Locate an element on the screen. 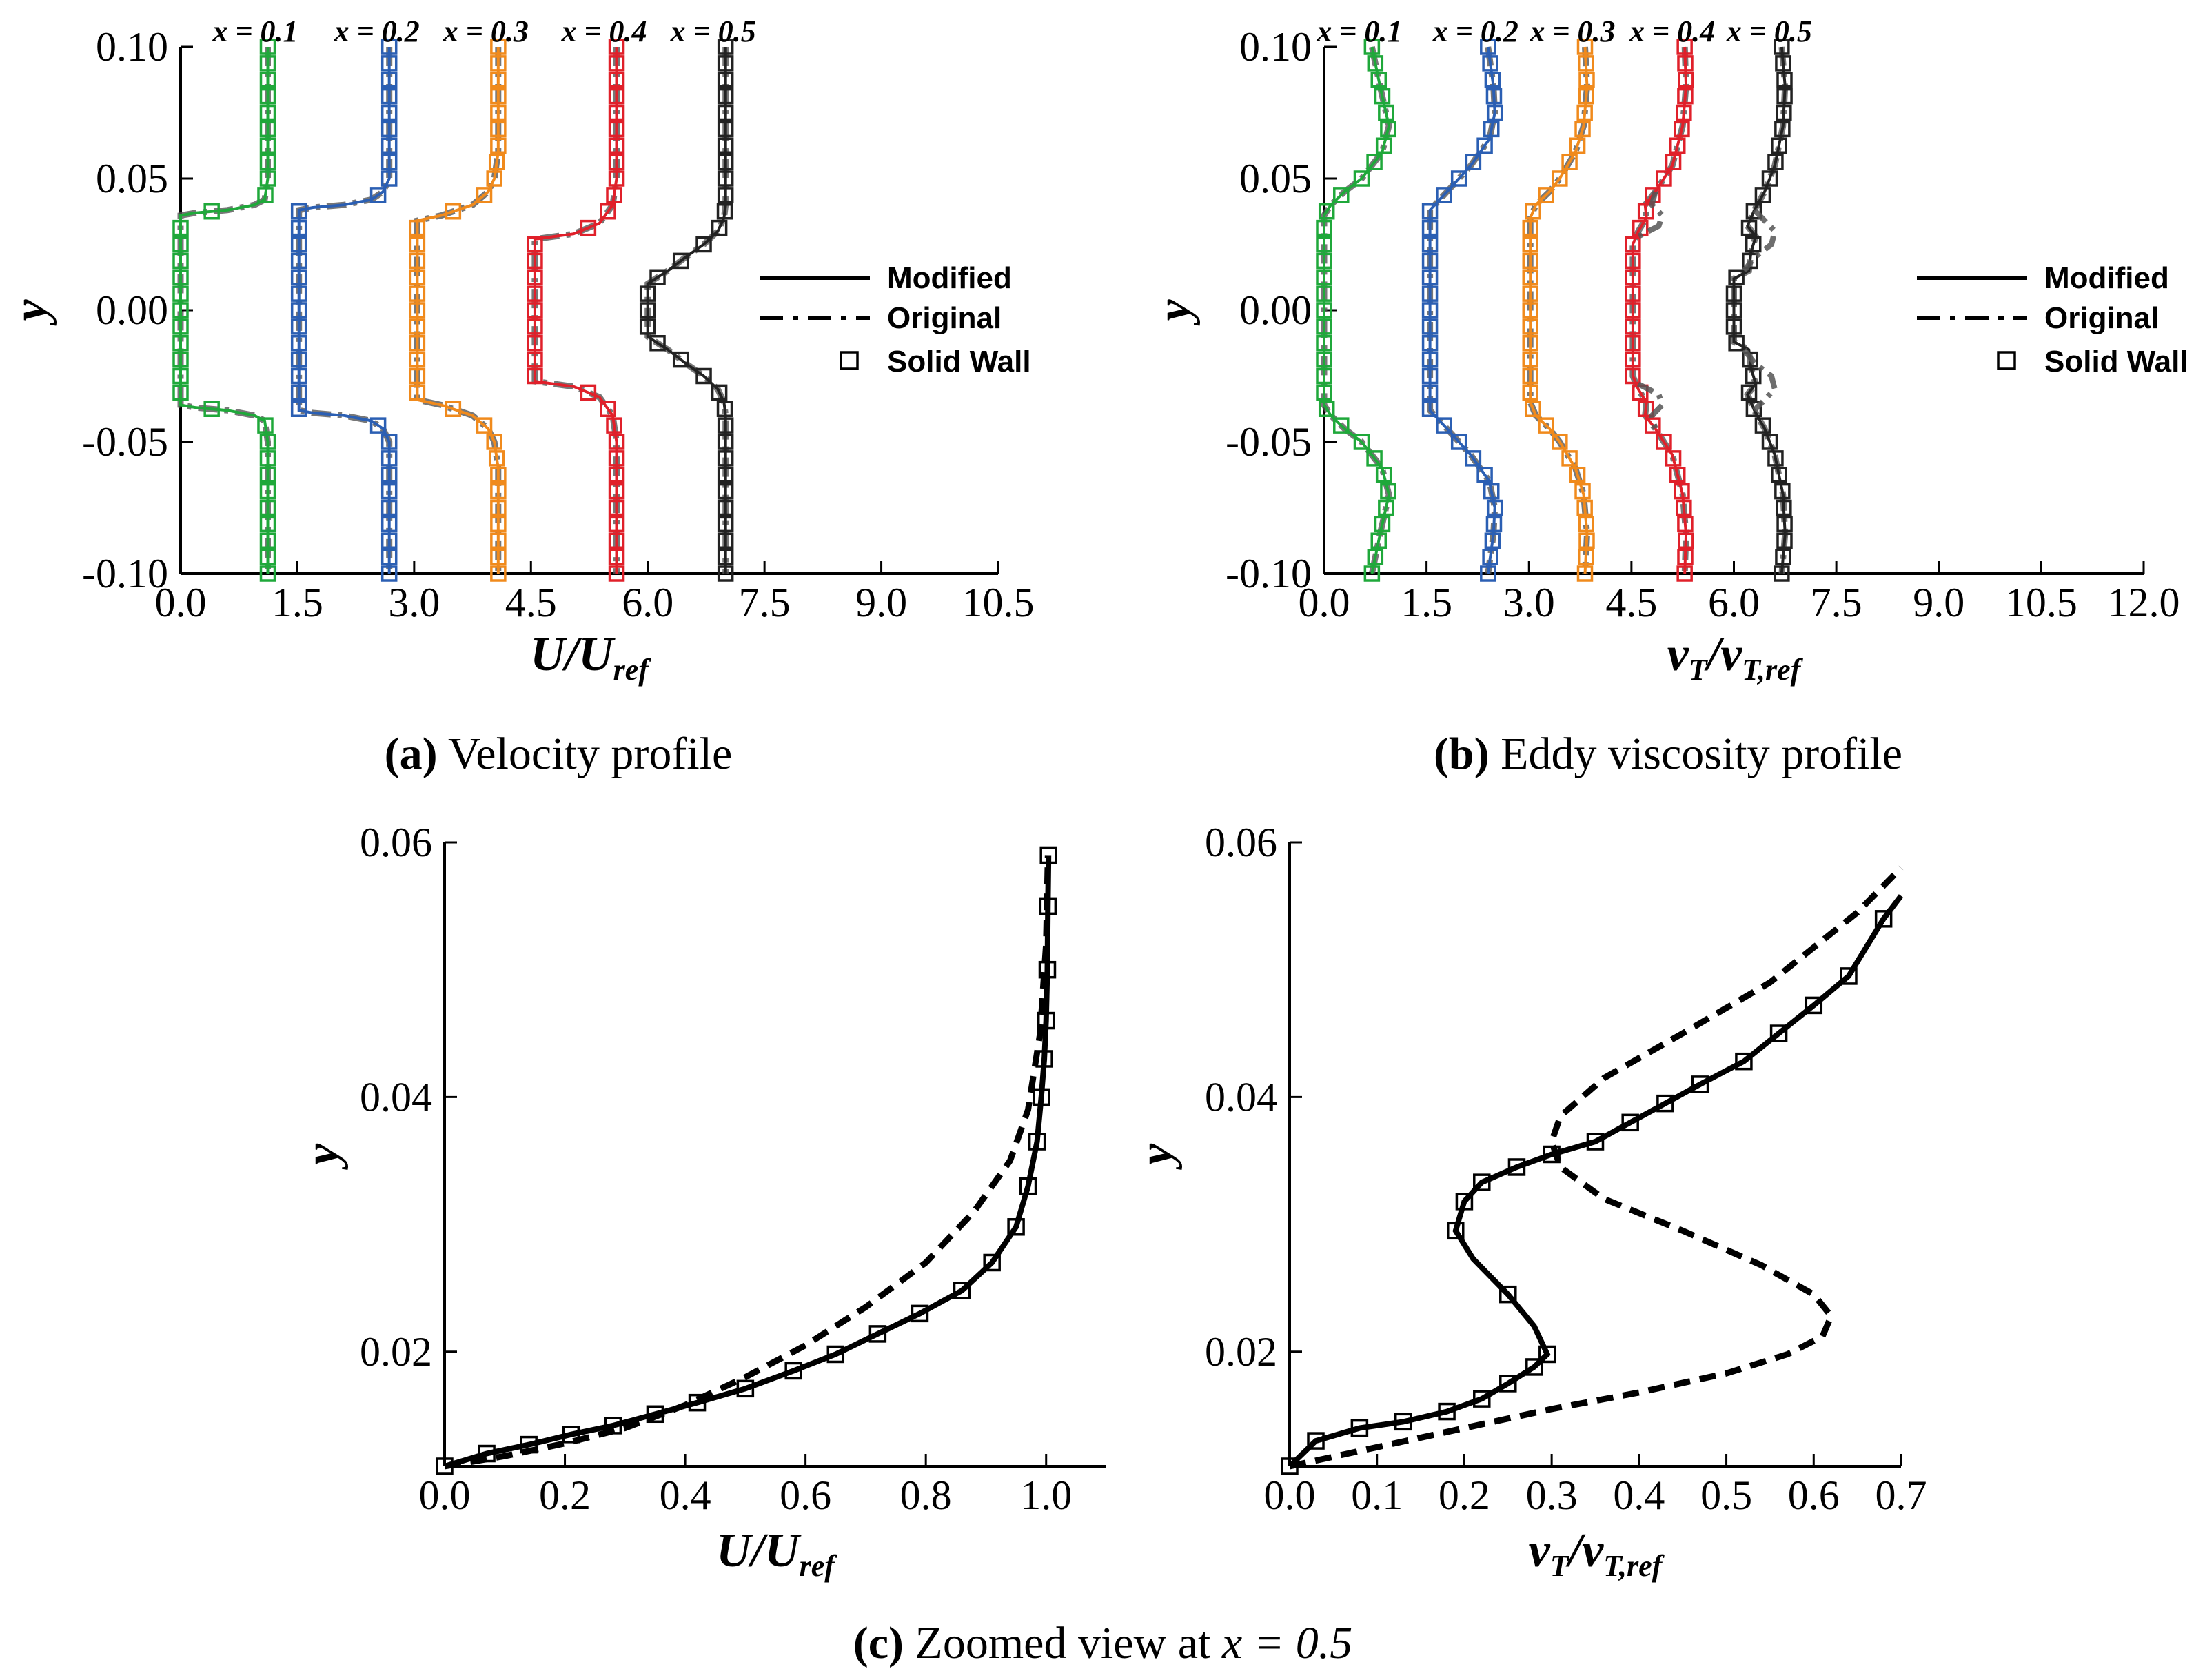  caption-a-text: Velocity profile is located at coordinates (585, 754).